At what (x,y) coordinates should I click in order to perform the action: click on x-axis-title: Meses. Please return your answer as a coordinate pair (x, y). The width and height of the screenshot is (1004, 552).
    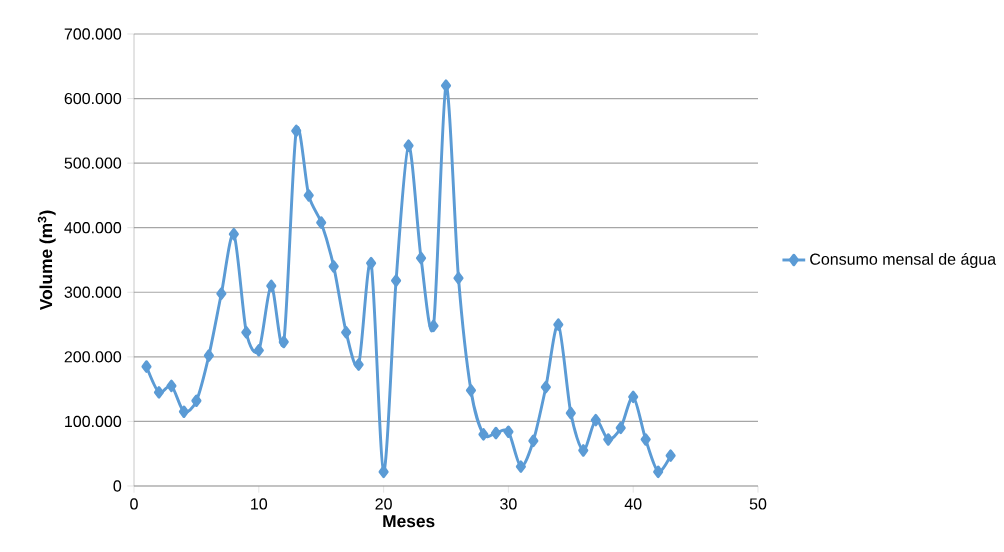
    Looking at the image, I should click on (409, 521).